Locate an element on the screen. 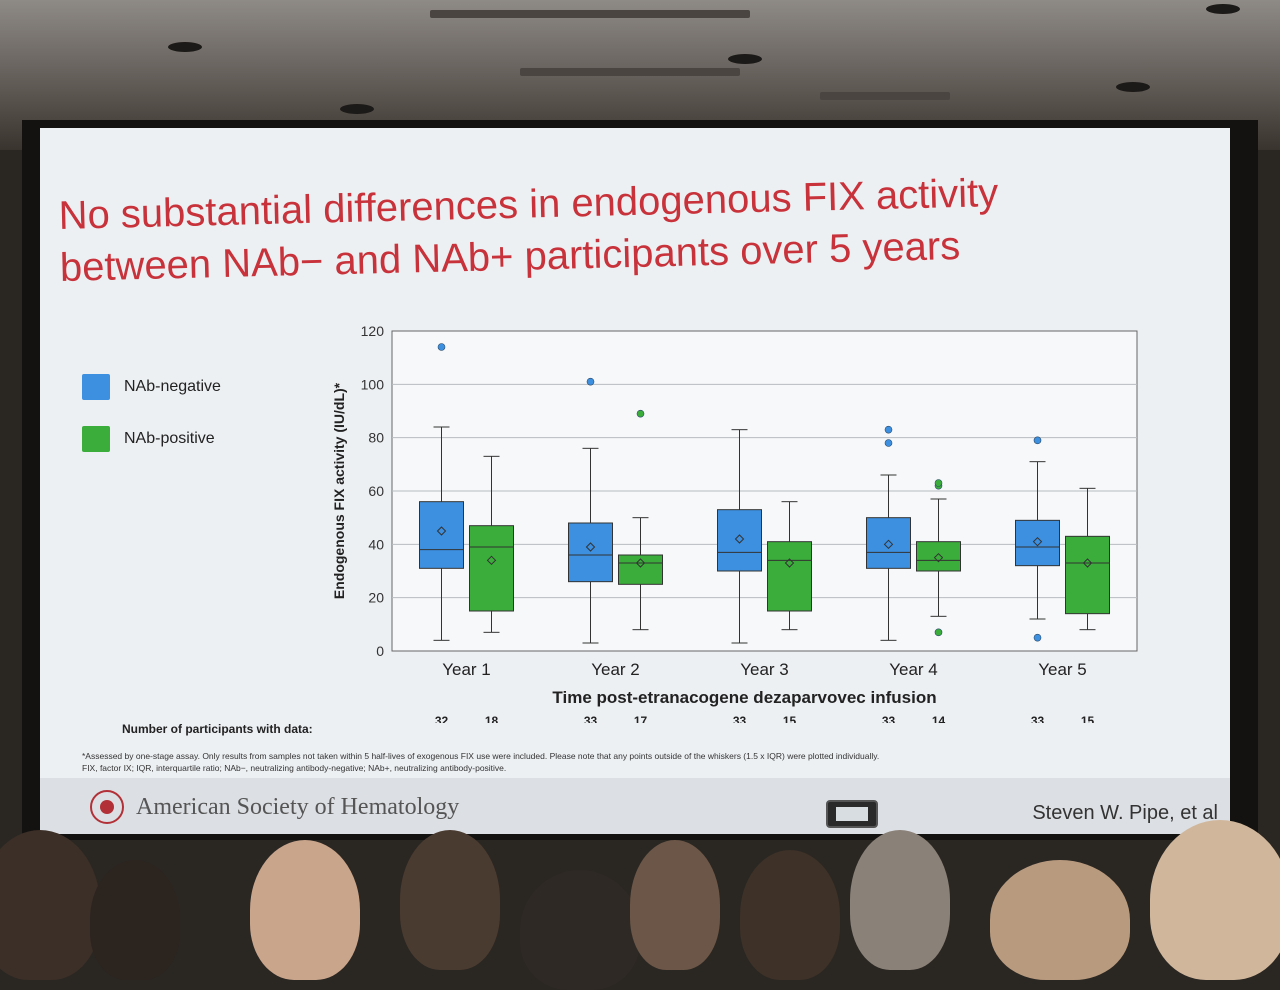 This screenshot has width=1280, height=990. legend-swatch-nab-positive is located at coordinates (96, 439).